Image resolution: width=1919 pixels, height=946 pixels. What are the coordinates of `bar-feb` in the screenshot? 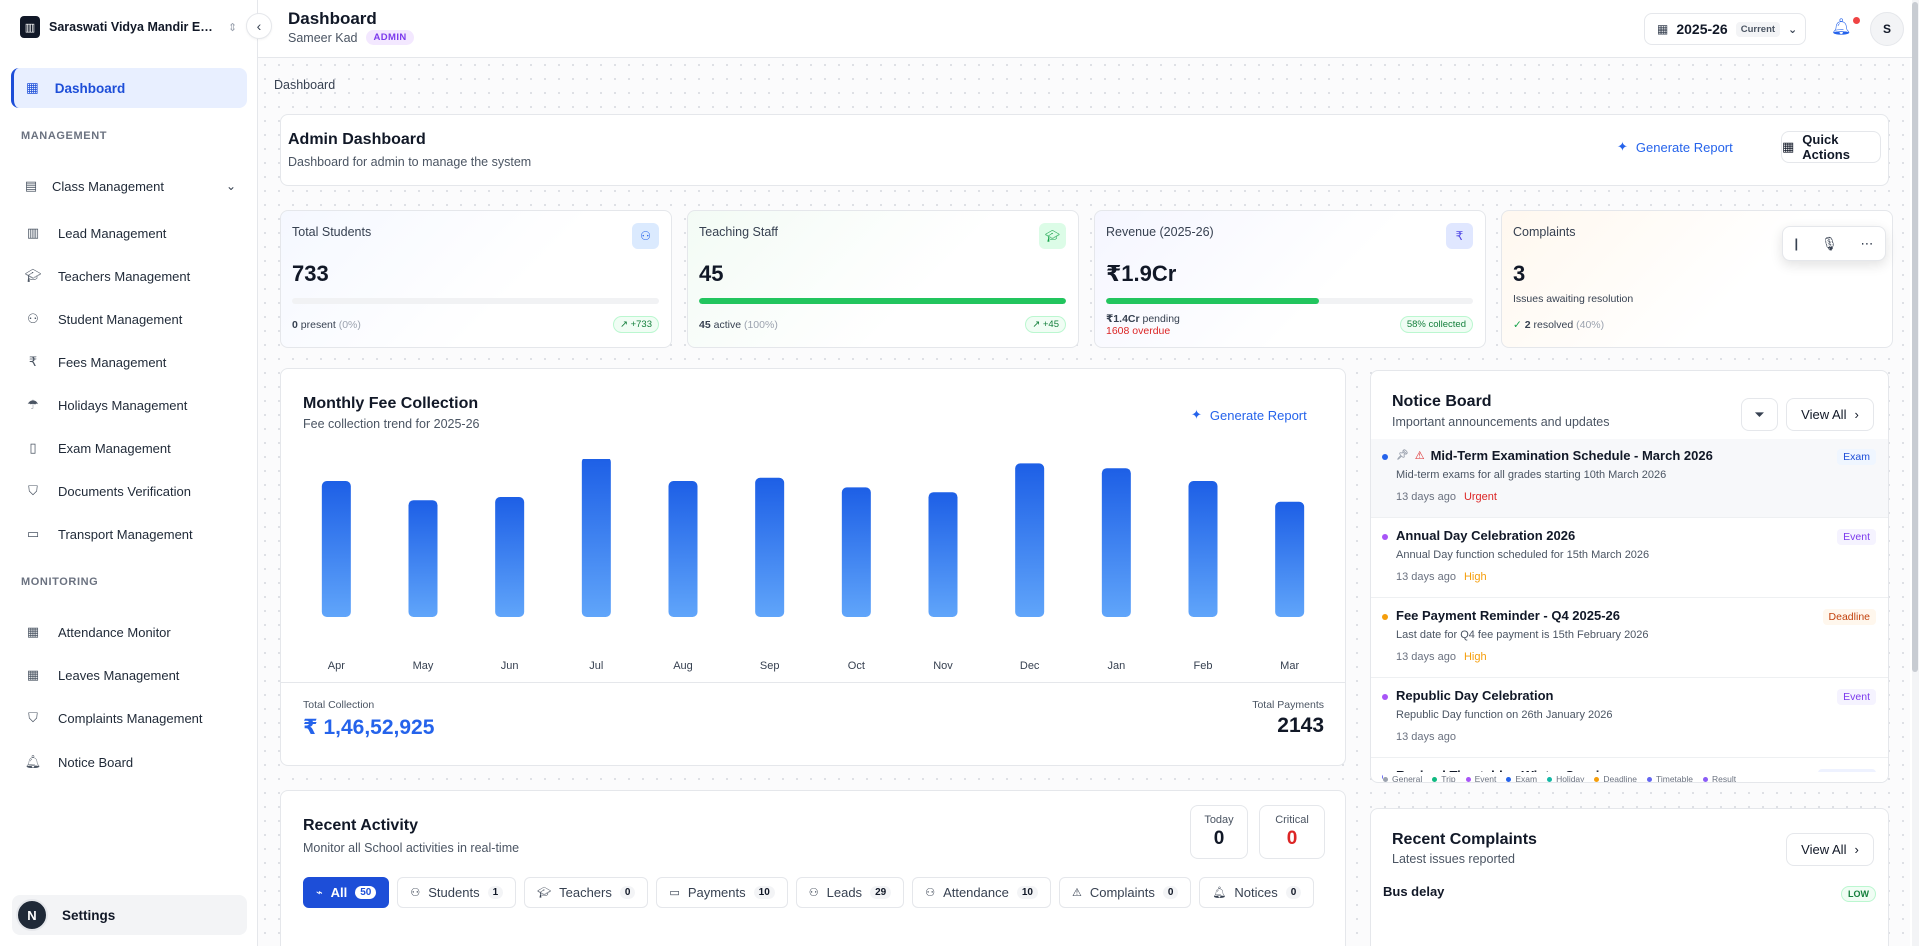 It's located at (1203, 549).